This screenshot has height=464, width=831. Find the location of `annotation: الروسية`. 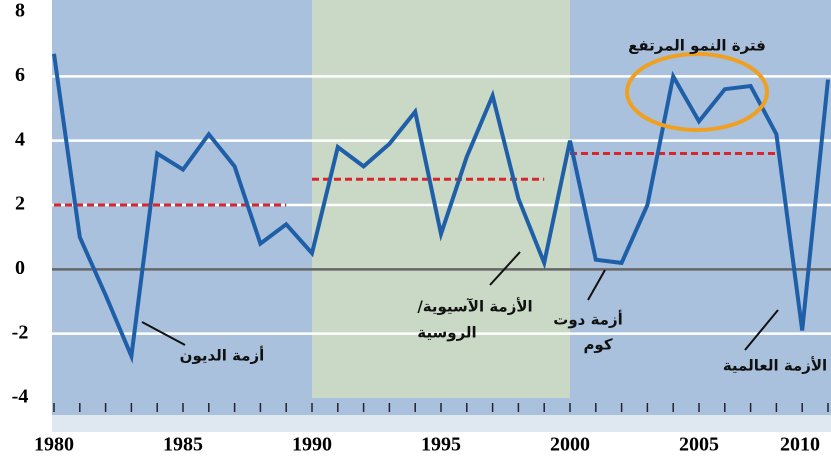

annotation: الروسية is located at coordinates (446, 333).